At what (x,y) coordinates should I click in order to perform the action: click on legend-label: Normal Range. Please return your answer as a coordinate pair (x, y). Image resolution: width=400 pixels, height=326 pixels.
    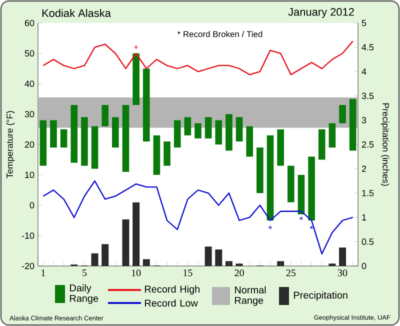
    Looking at the image, I should click on (250, 296).